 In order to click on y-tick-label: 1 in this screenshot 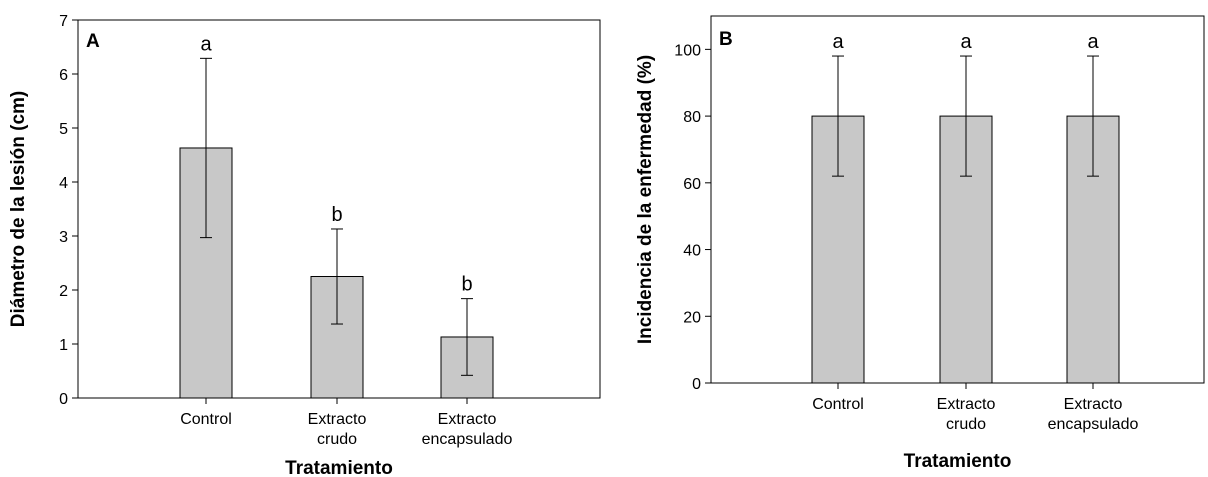, I will do `click(63, 345)`.